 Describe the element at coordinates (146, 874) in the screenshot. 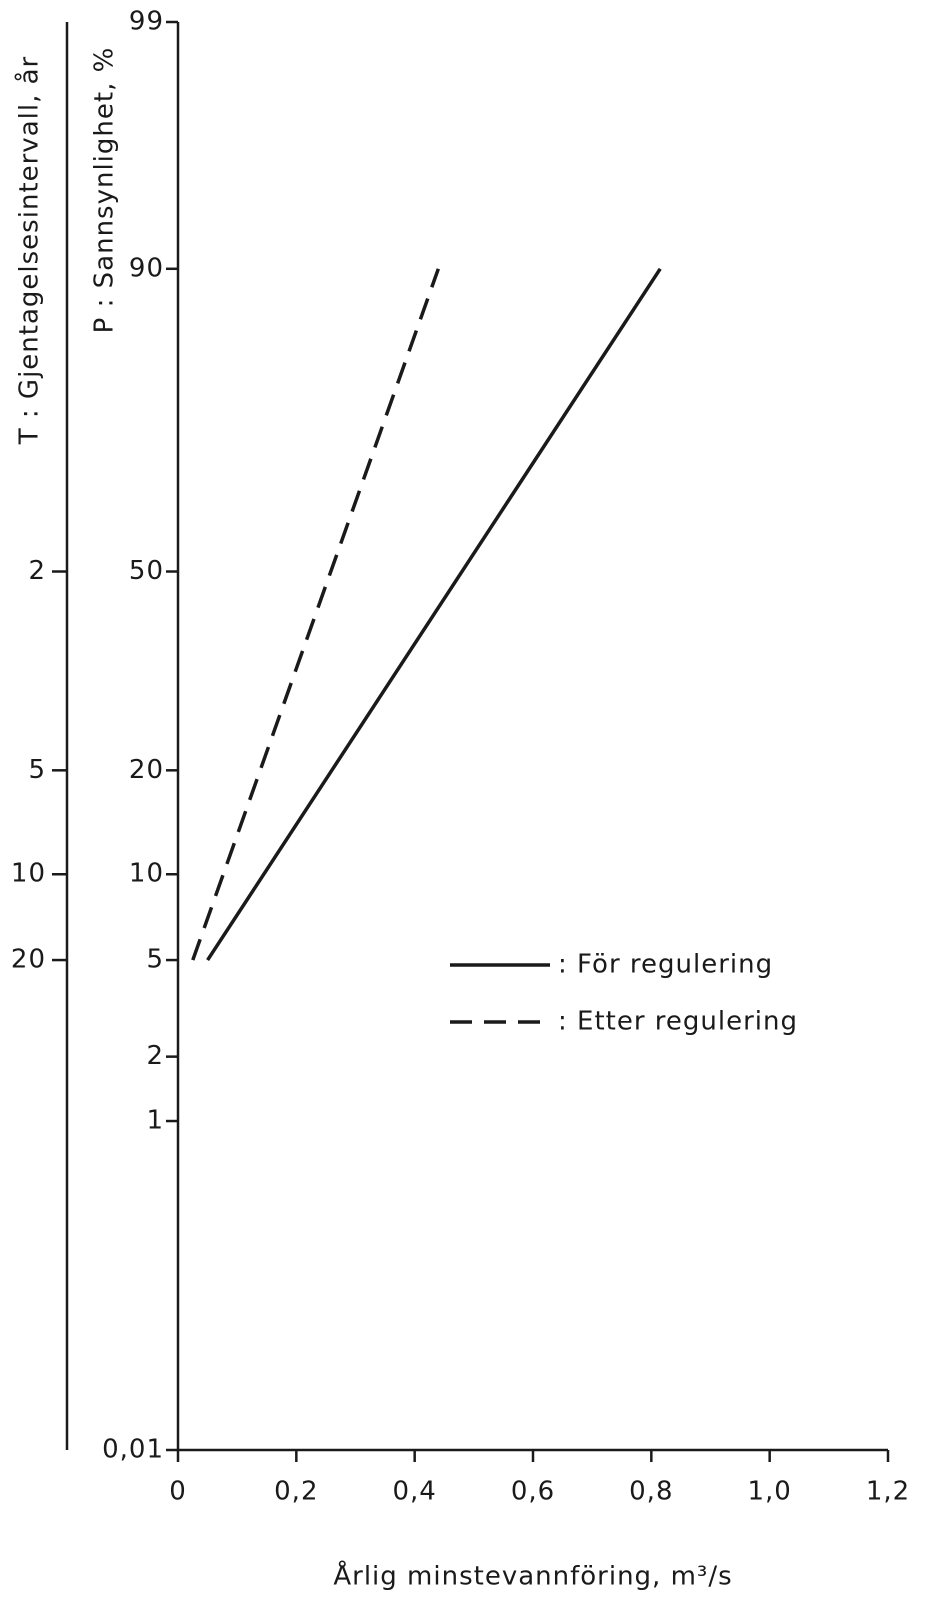

I see `y-tick-label: 10` at that location.